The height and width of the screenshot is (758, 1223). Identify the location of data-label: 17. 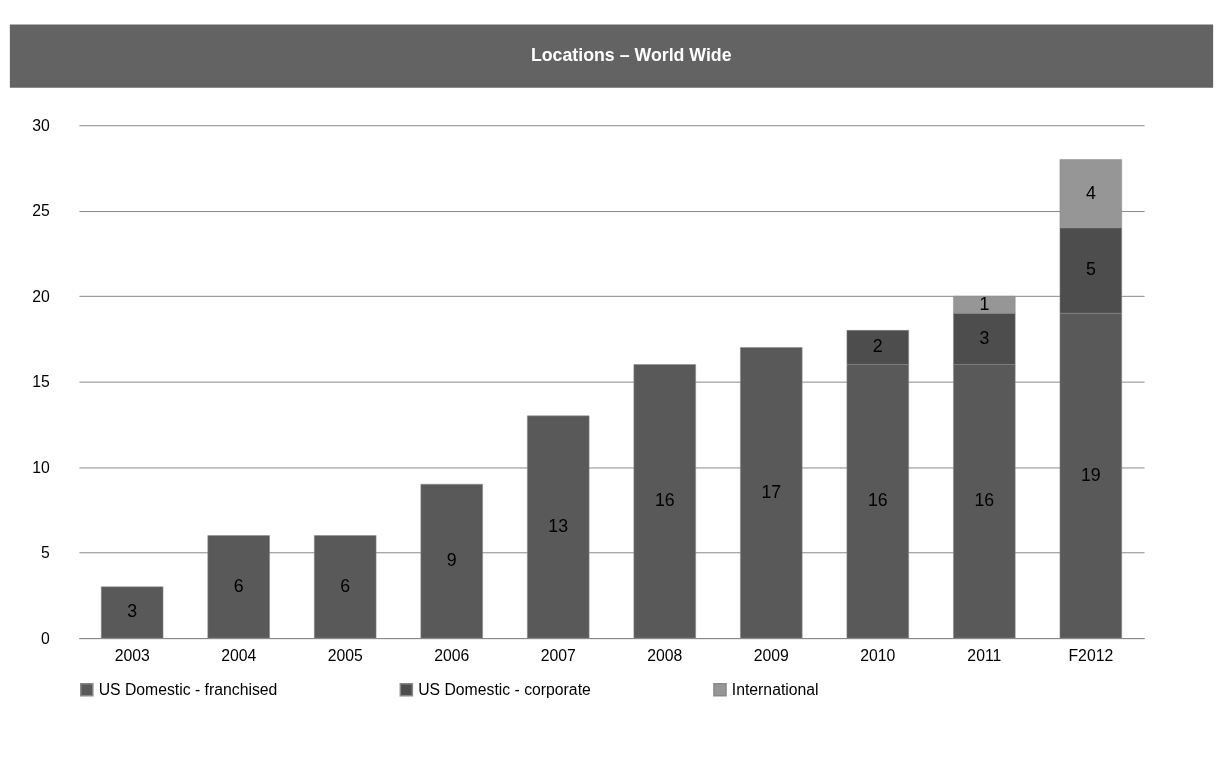
(771, 491).